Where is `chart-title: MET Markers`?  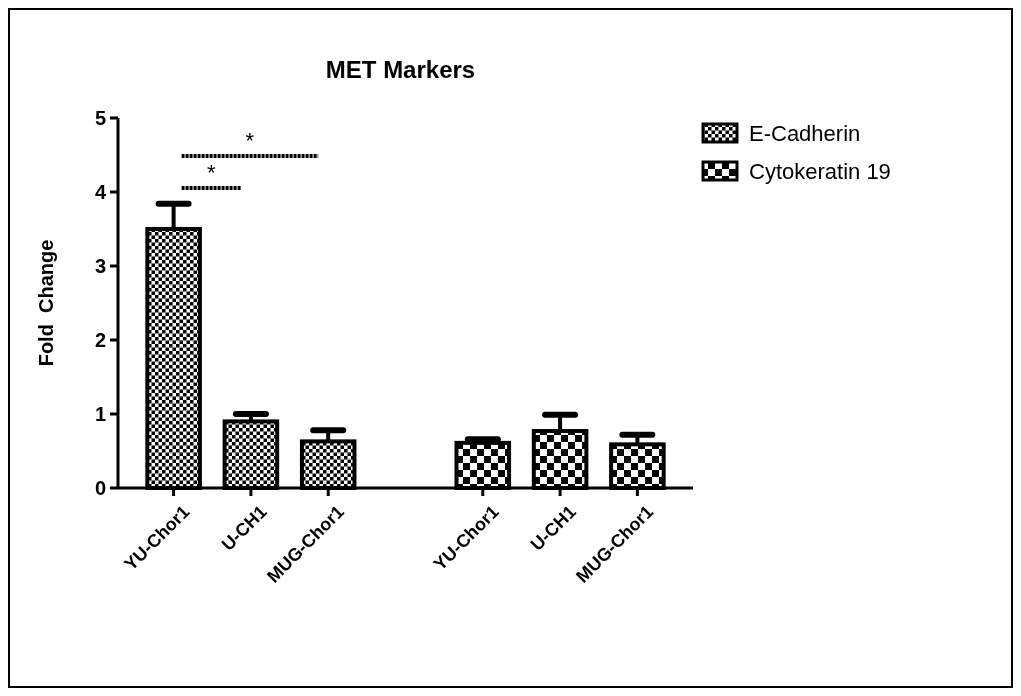 chart-title: MET Markers is located at coordinates (400, 69).